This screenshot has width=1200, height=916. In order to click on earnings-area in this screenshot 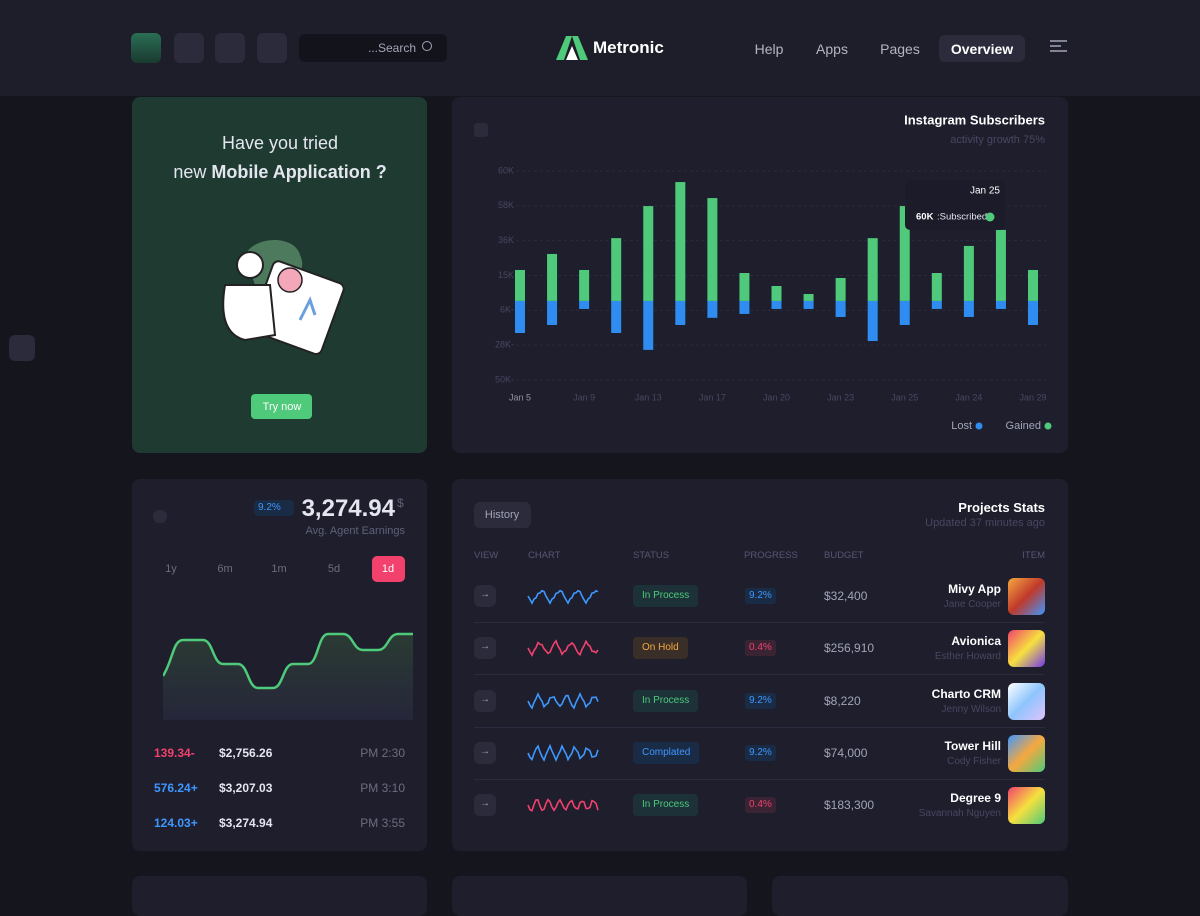, I will do `click(288, 676)`.